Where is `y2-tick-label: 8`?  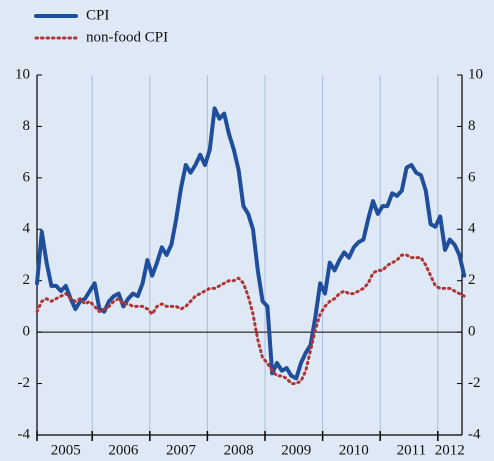 y2-tick-label: 8 is located at coordinates (472, 126).